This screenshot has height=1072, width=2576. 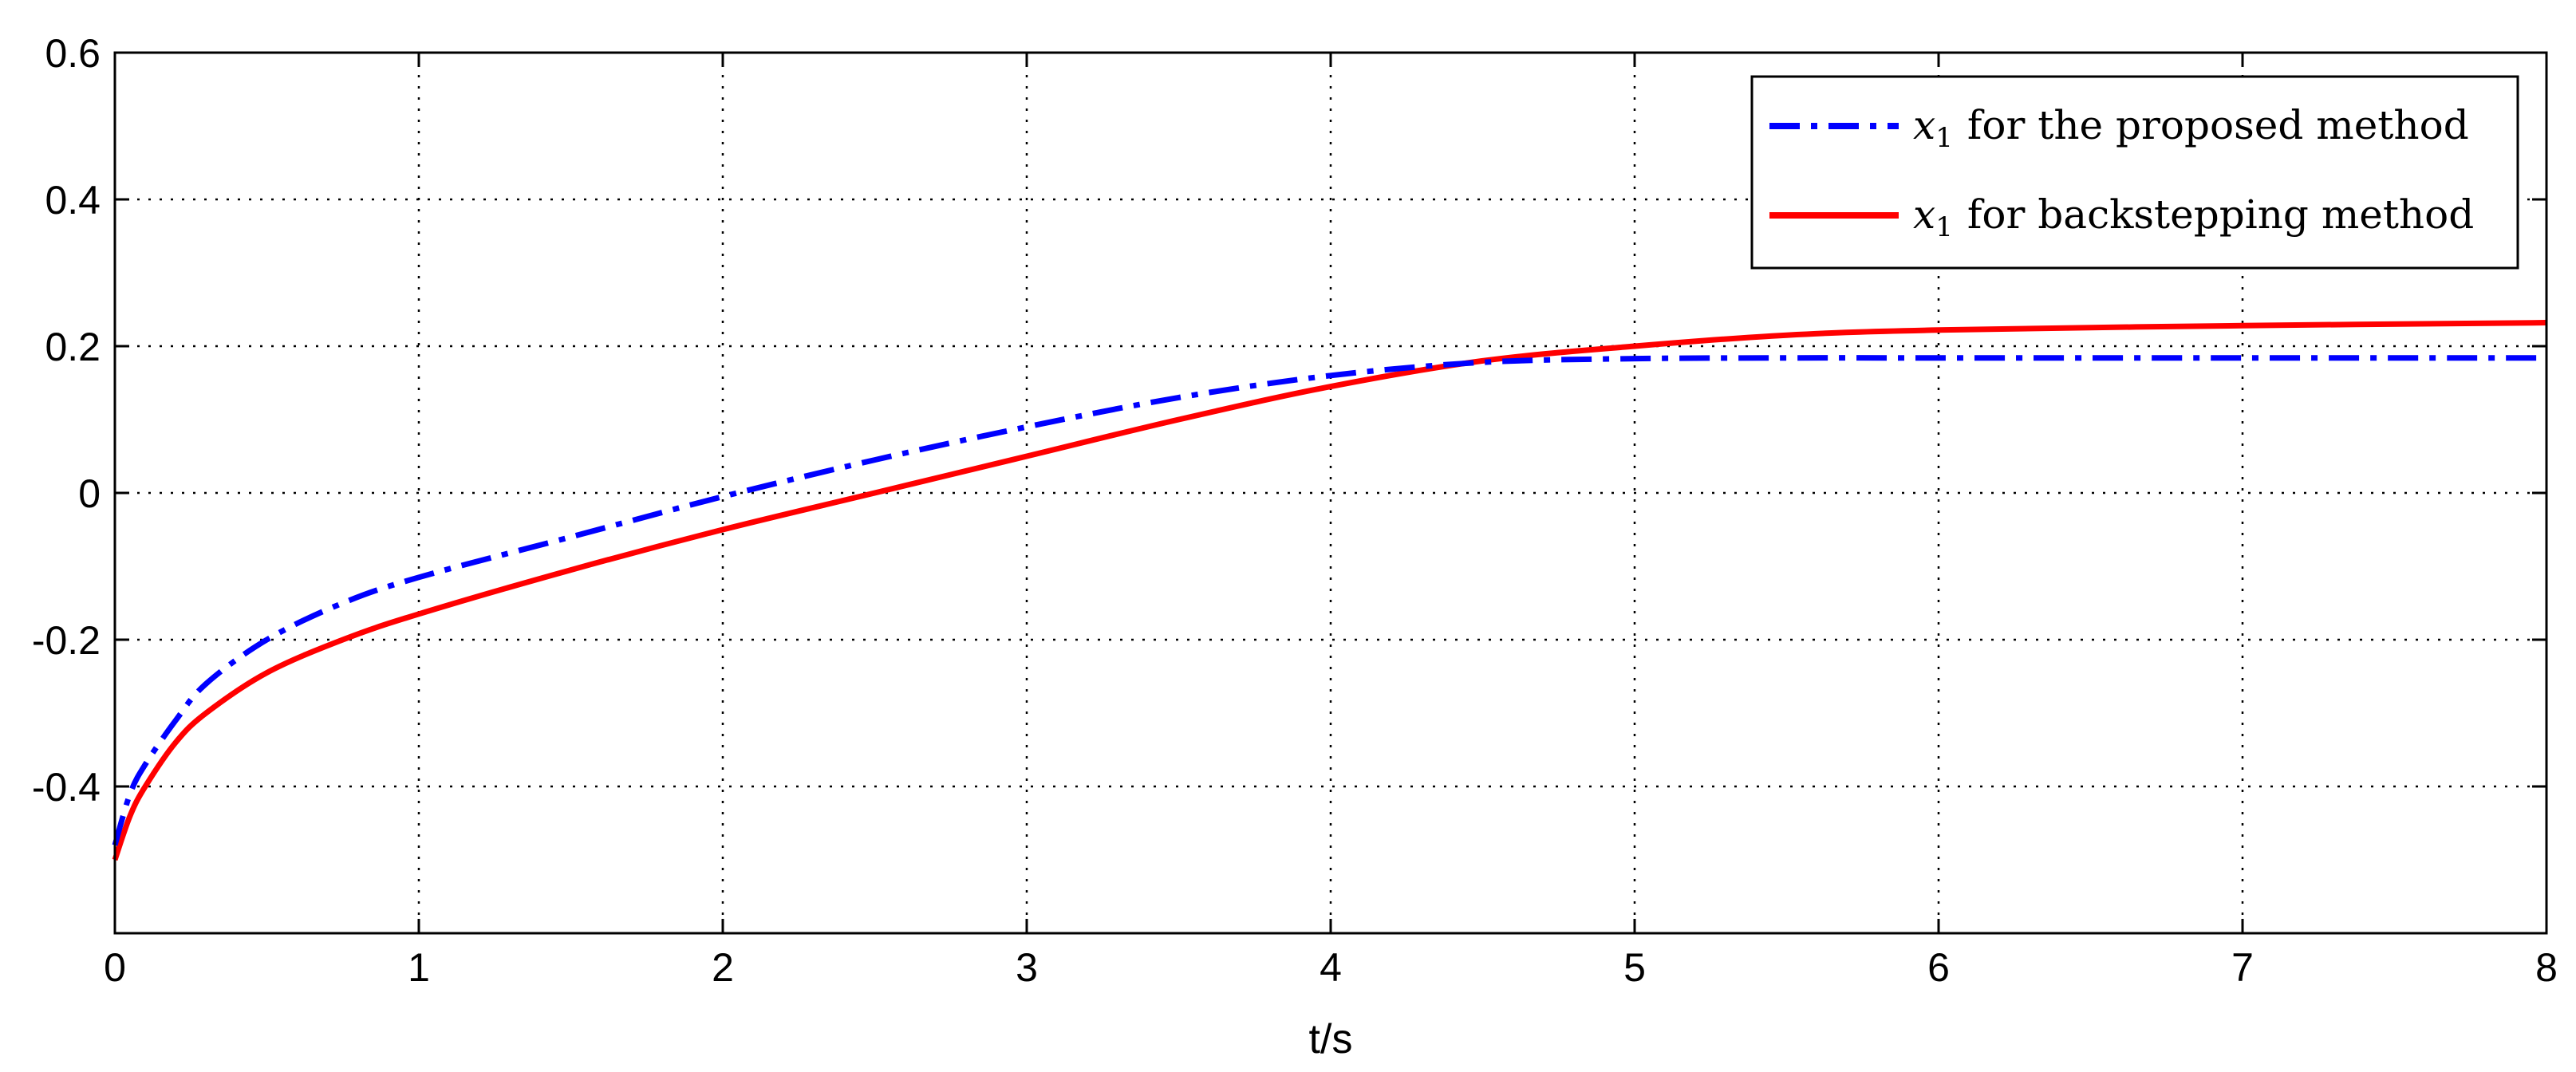 What do you see at coordinates (2242, 968) in the screenshot?
I see `x-tick-label: 7` at bounding box center [2242, 968].